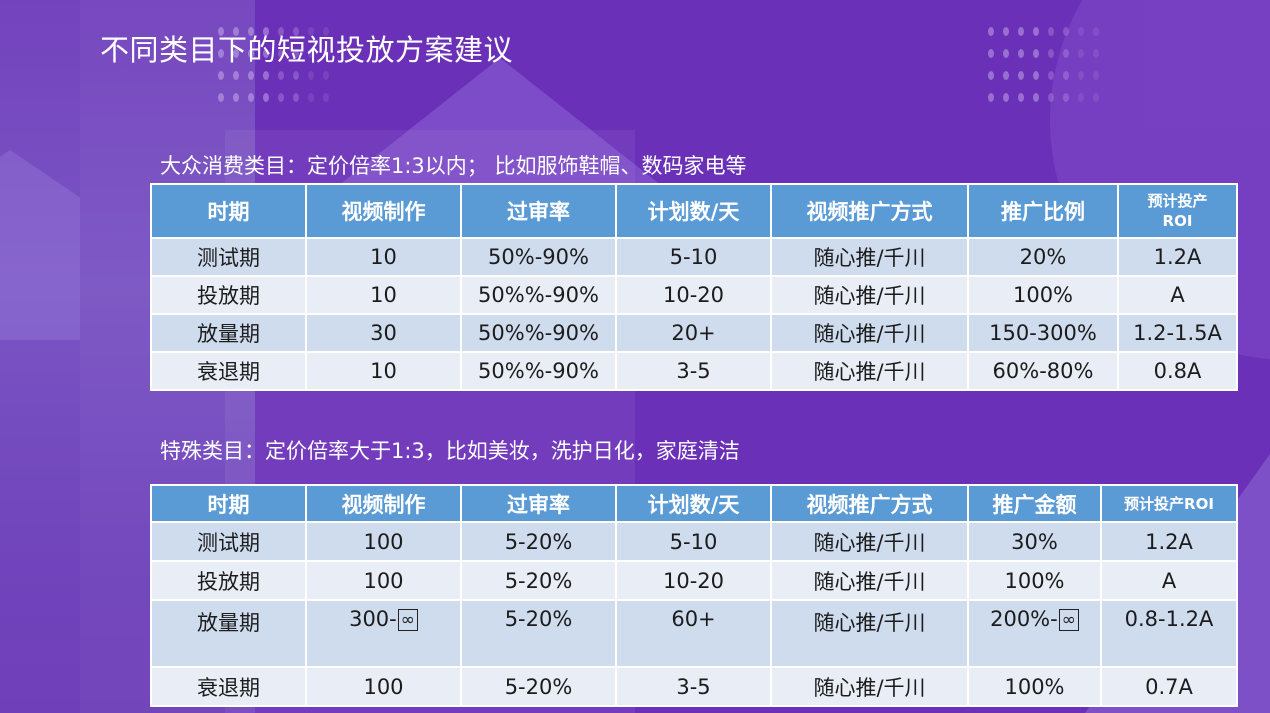  What do you see at coordinates (450, 451) in the screenshot?
I see `section2-subtitle: 特殊类目：定价倍率大于1:3，比如美妆，洗护日化，家庭清洁` at bounding box center [450, 451].